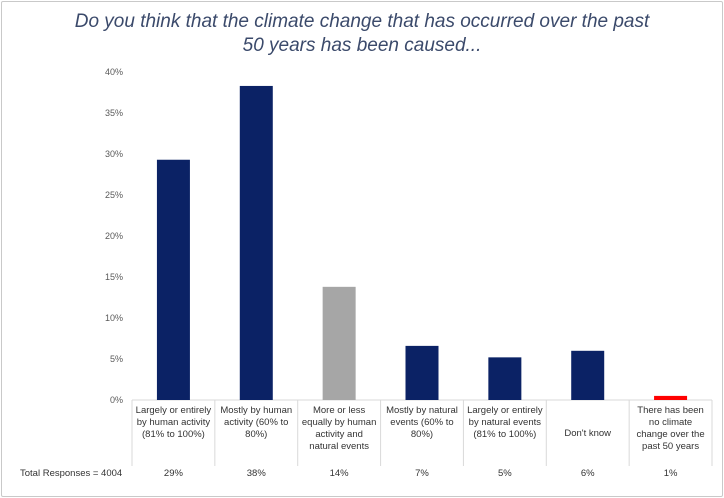  I want to click on total-responses-label: Total Responses = 4004, so click(71, 473).